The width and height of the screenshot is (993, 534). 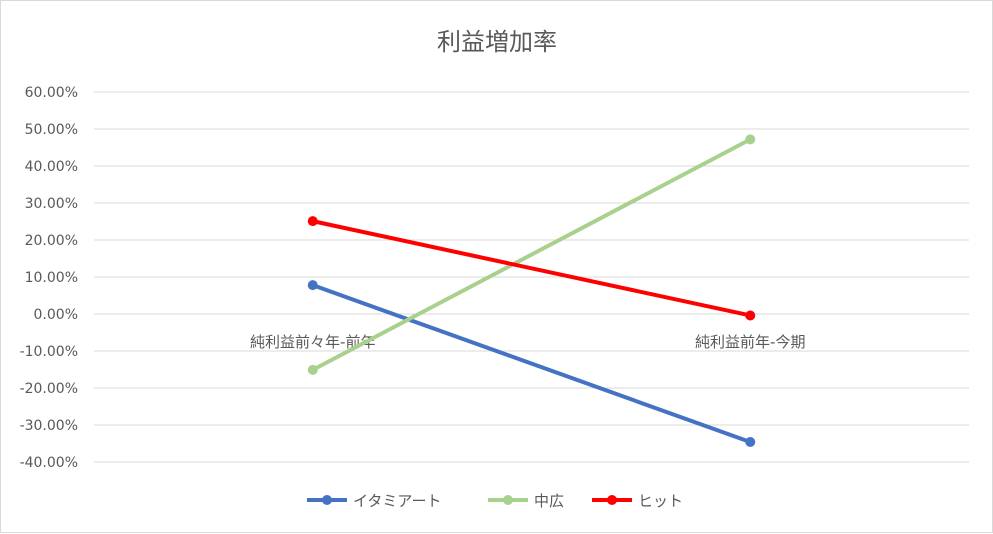 What do you see at coordinates (312, 342) in the screenshot?
I see `x-category-label: 純利益前々年-前年` at bounding box center [312, 342].